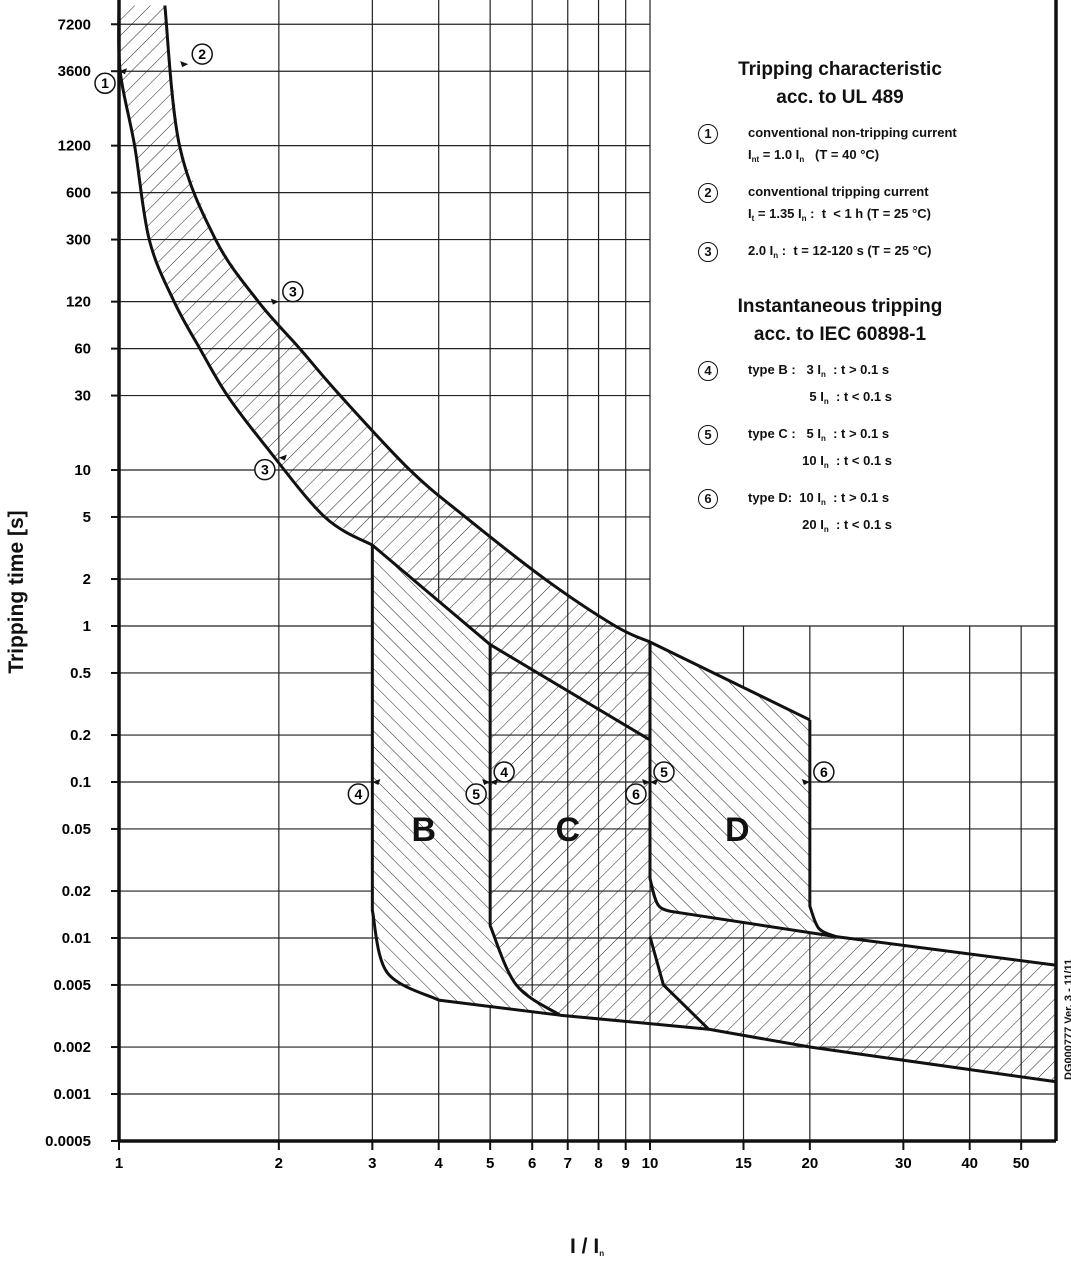 The width and height of the screenshot is (1071, 1280). I want to click on x-tick-label: 6, so click(532, 1163).